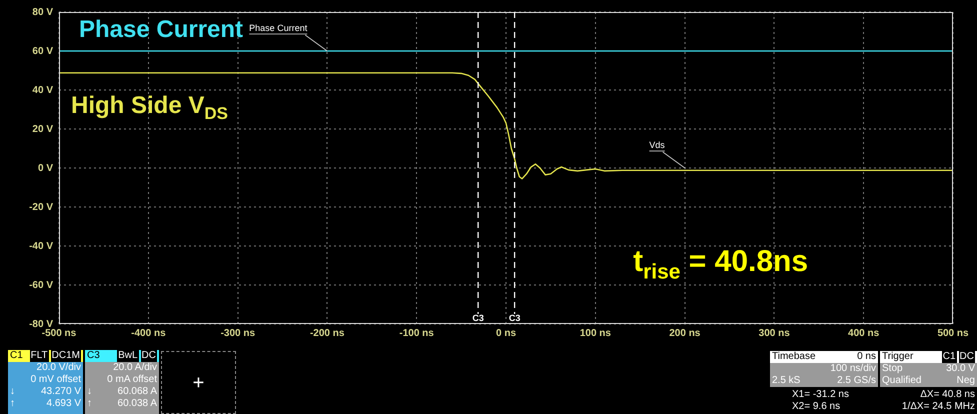 The height and width of the screenshot is (414, 977). Describe the element at coordinates (657, 145) in the screenshot. I see `annotation: Vds` at that location.